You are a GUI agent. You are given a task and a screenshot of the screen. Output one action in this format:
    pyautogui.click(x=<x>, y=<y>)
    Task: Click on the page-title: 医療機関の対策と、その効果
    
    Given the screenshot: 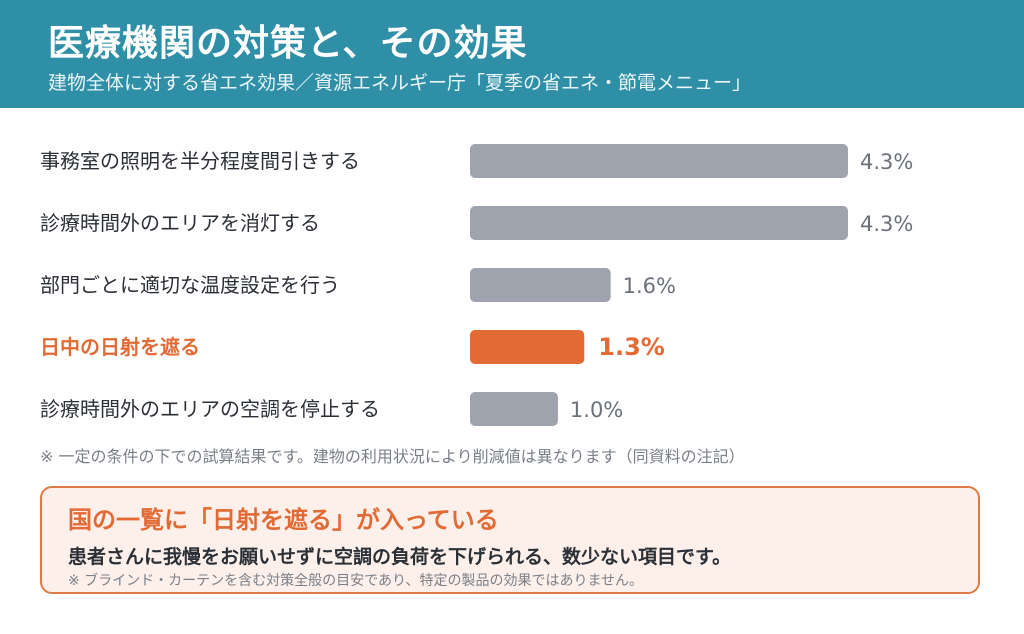 What is the action you would take?
    pyautogui.click(x=288, y=43)
    